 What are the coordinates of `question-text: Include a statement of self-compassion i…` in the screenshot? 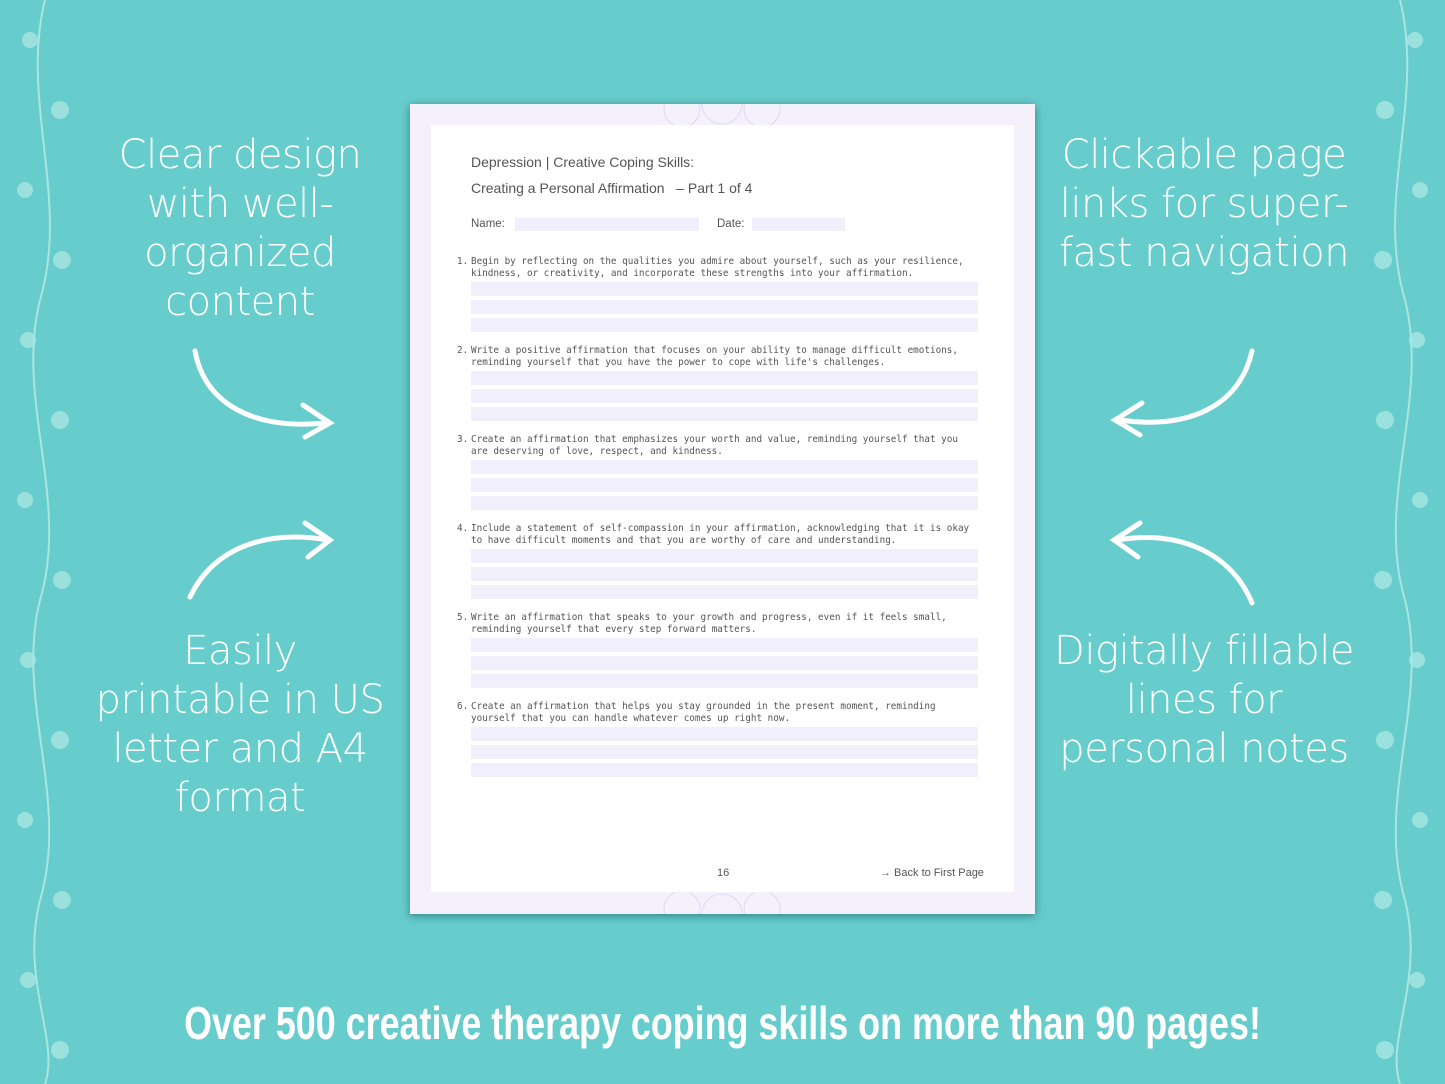 It's located at (720, 534).